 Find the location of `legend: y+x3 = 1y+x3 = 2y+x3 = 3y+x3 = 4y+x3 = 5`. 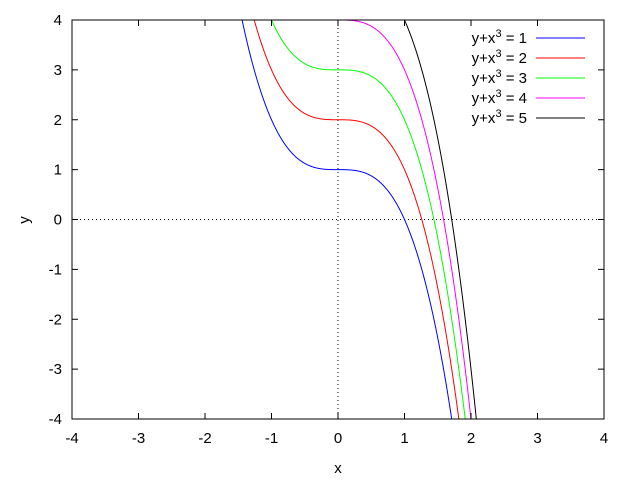

legend: y+x3 = 1y+x3 = 2y+x3 = 3y+x3 = 4y+x3 = 5 is located at coordinates (528, 77).